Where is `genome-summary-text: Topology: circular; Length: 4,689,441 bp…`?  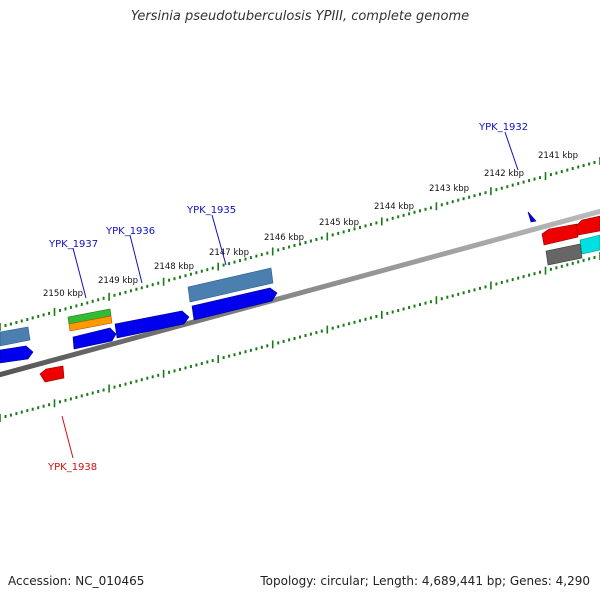 genome-summary-text: Topology: circular; Length: 4,689,441 bp… is located at coordinates (425, 581).